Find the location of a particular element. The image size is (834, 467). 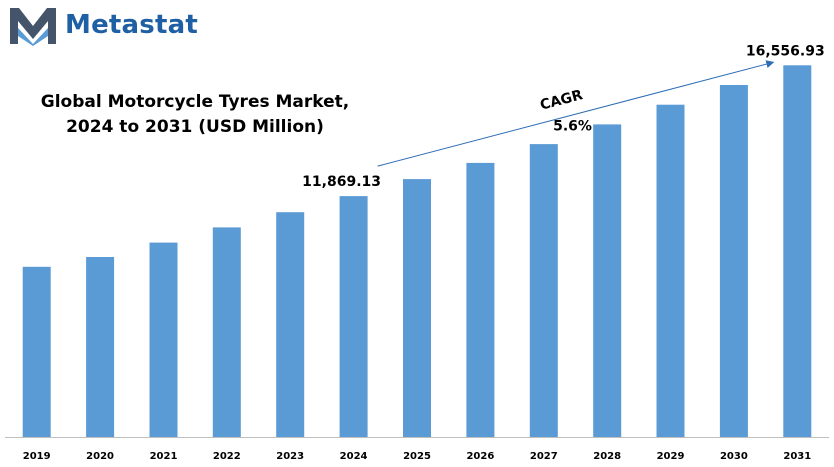

x-tick-label-2021: 2021 is located at coordinates (164, 456).